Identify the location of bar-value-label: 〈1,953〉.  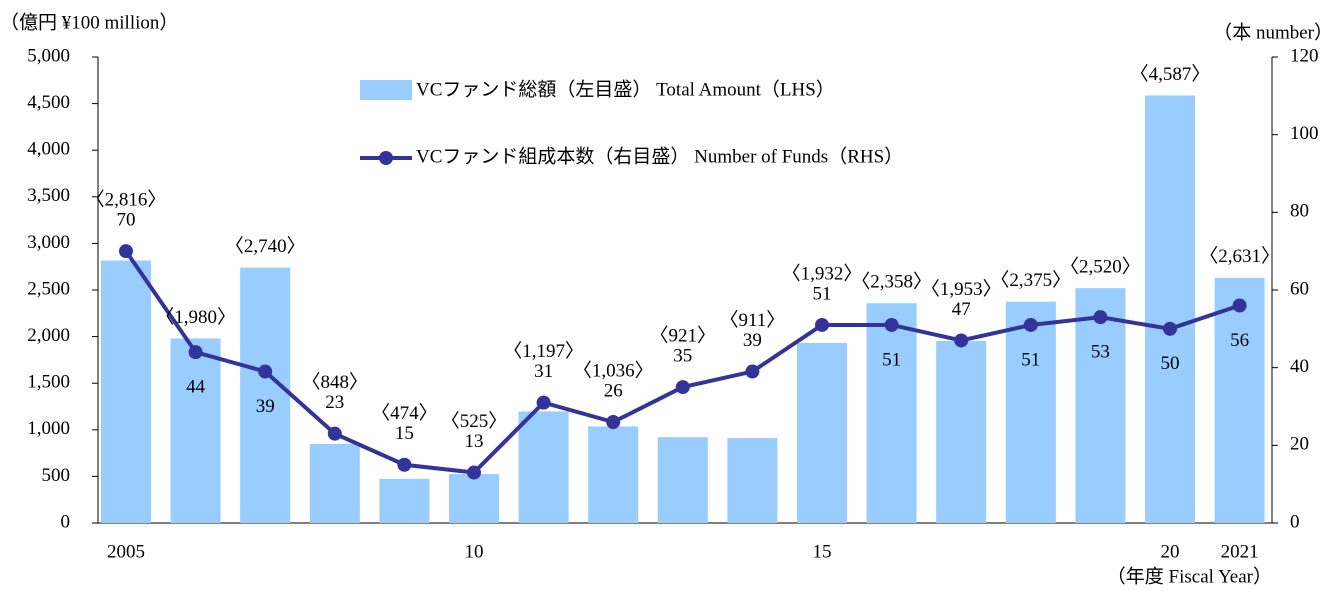
(961, 289).